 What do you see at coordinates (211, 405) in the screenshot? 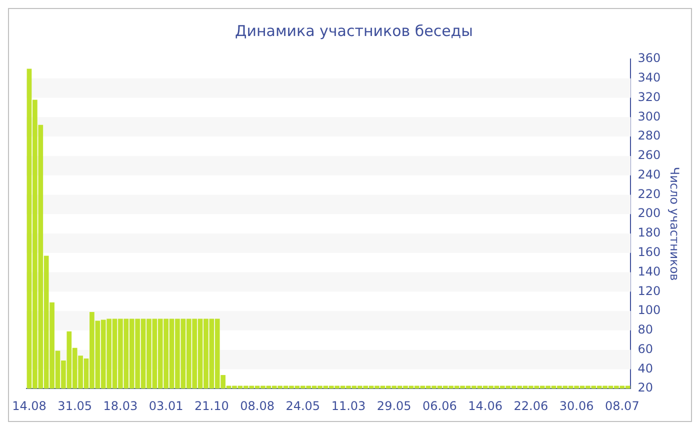
I see `x-tick-label: 21.10` at bounding box center [211, 405].